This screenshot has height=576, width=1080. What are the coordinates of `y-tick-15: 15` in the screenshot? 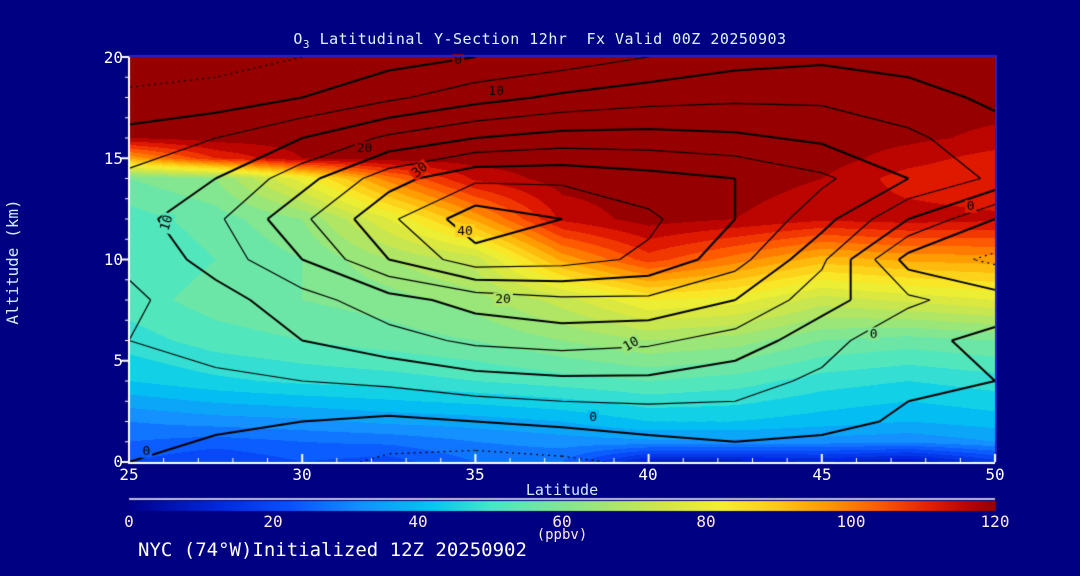 It's located at (113, 158).